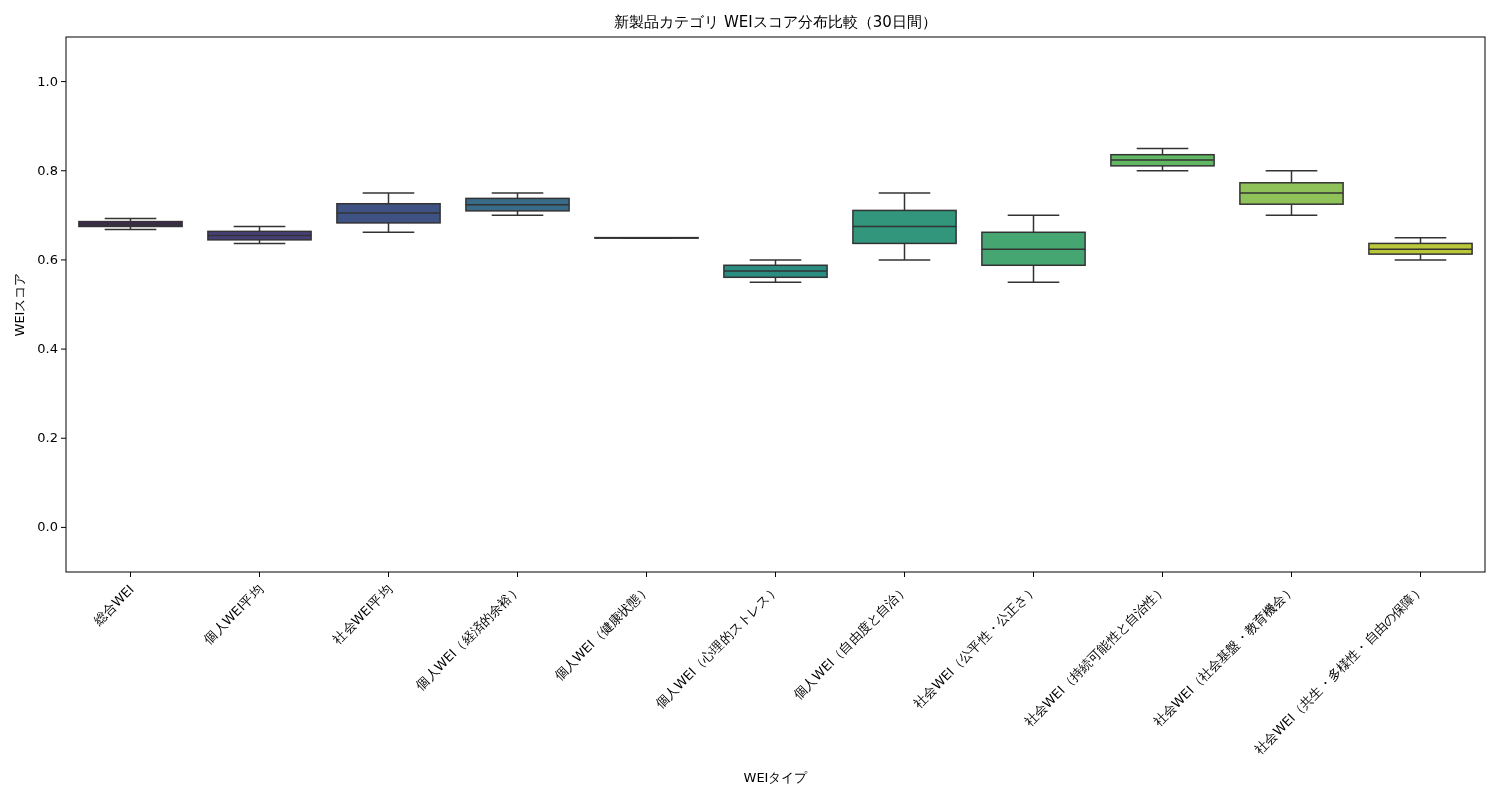 Image resolution: width=1500 pixels, height=800 pixels. What do you see at coordinates (47, 170) in the screenshot?
I see `y-tick-label: 0.8` at bounding box center [47, 170].